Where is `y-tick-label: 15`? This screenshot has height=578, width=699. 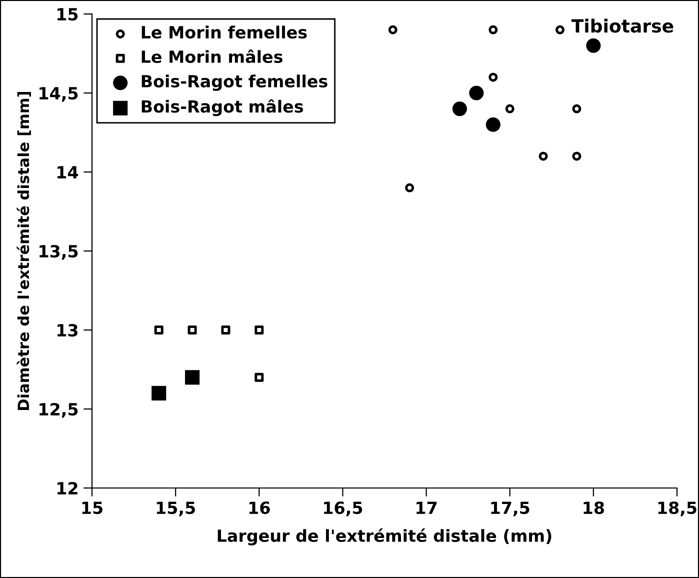
y-tick-label: 15 is located at coordinates (67, 14).